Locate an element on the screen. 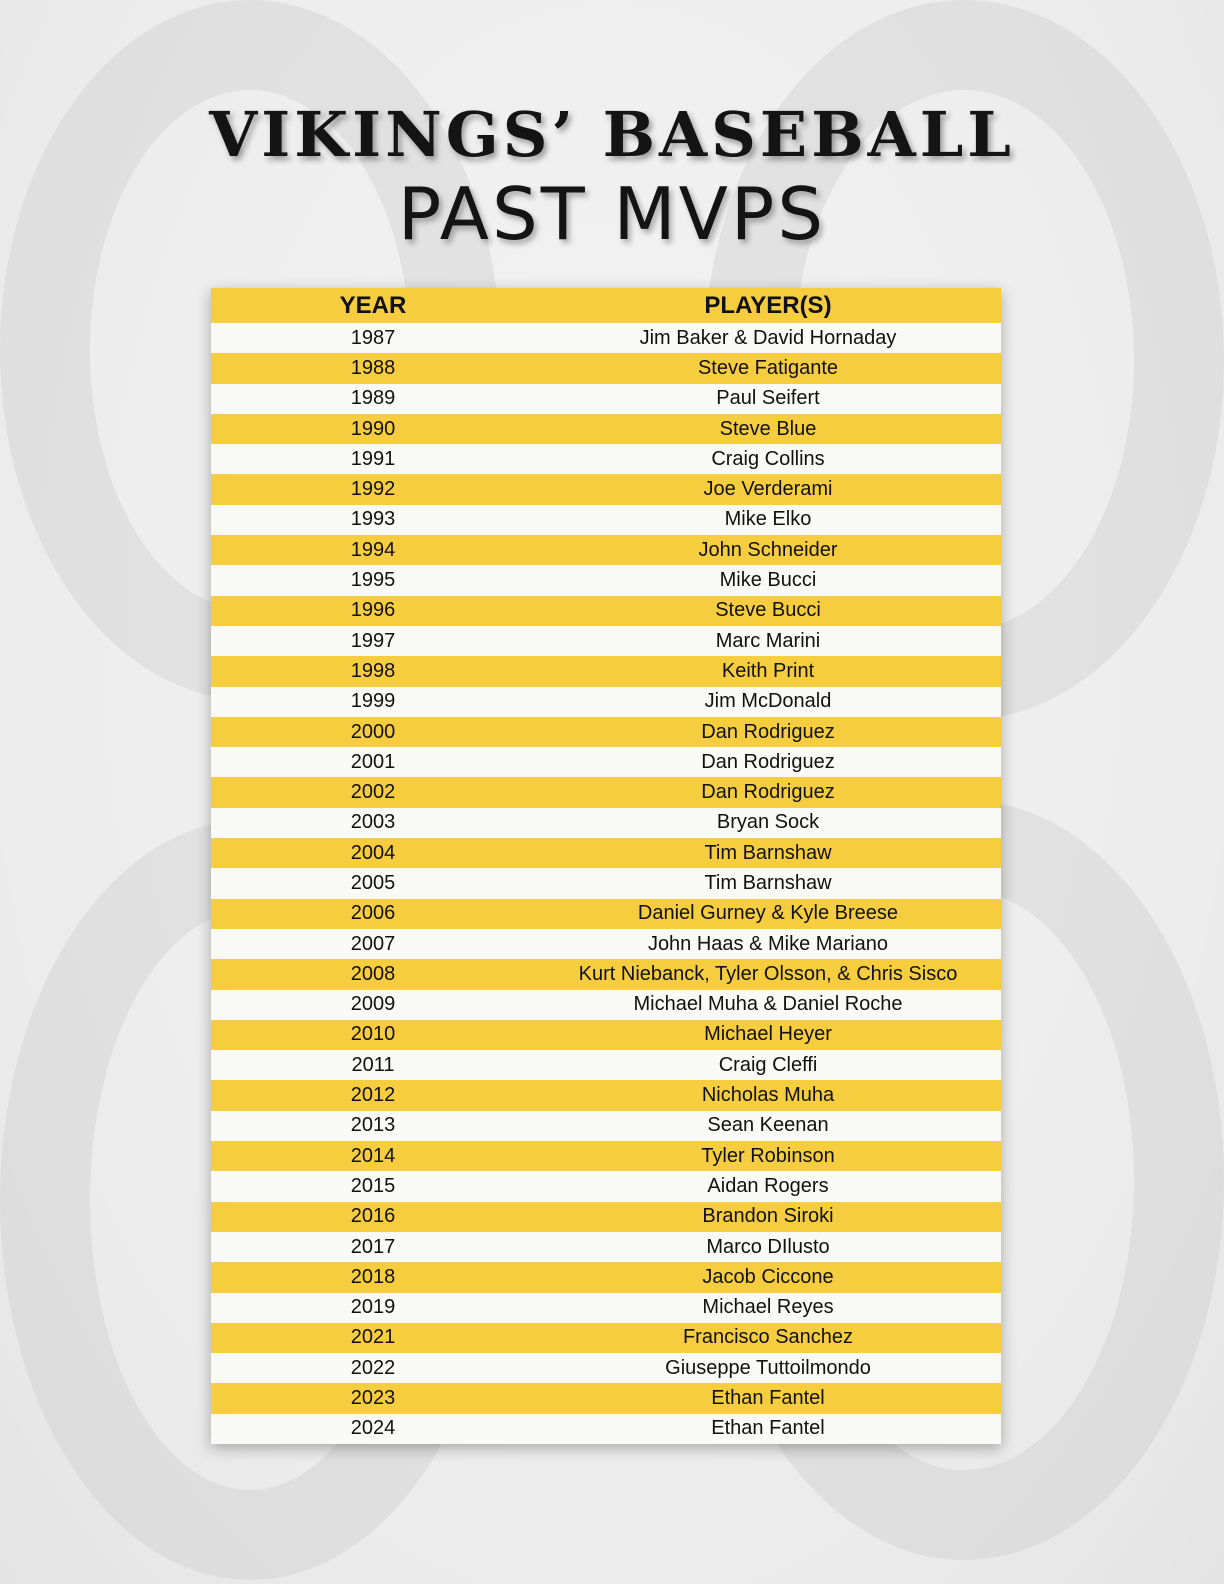 The width and height of the screenshot is (1224, 1584). year-cell: 2002 is located at coordinates (373, 792).